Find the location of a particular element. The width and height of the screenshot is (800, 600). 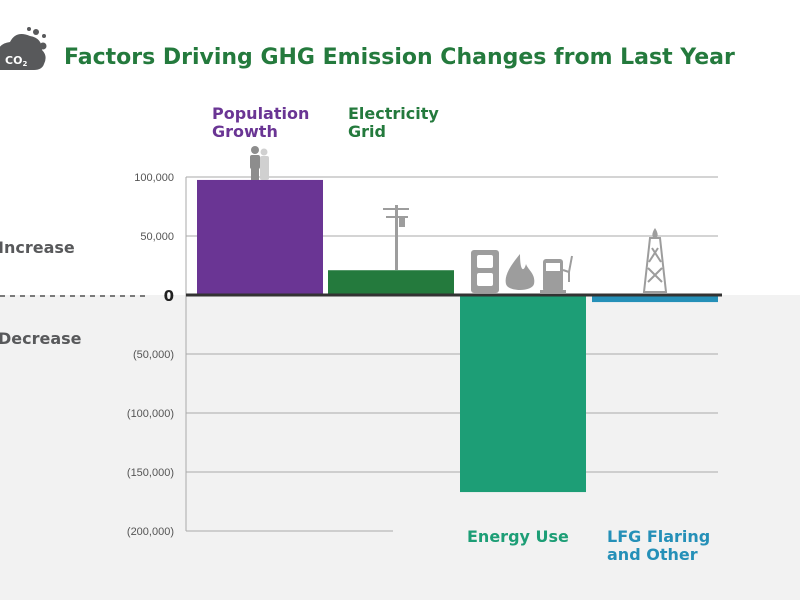

y-tick-label: 50,000 is located at coordinates (157, 237).